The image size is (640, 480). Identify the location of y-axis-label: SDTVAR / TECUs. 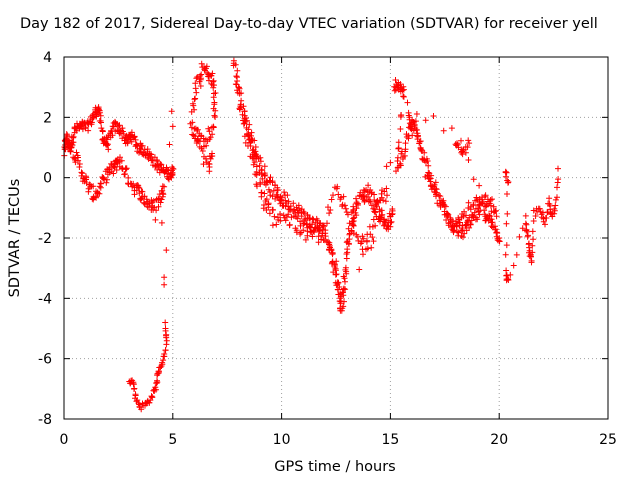
(15, 238).